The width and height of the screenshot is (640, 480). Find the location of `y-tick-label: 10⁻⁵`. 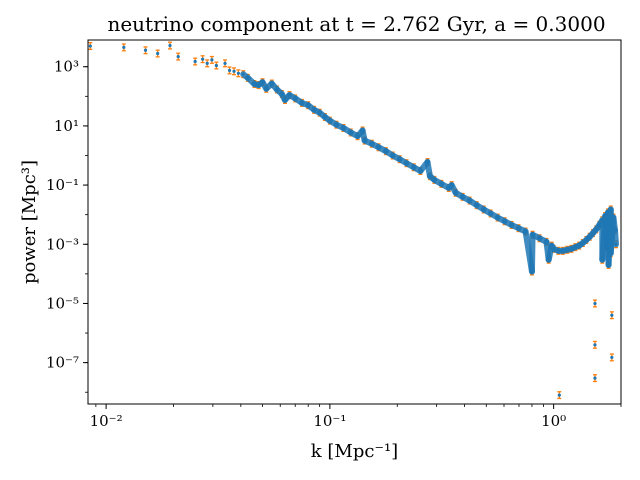

y-tick-label: 10⁻⁵ is located at coordinates (62, 303).